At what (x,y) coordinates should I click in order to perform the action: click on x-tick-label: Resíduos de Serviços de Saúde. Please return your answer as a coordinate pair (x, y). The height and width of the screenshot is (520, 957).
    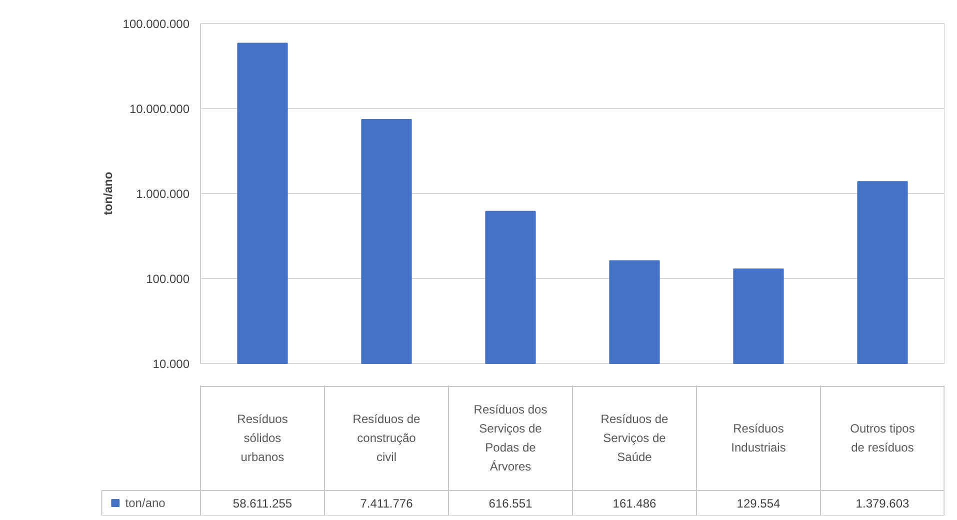
    Looking at the image, I should click on (634, 438).